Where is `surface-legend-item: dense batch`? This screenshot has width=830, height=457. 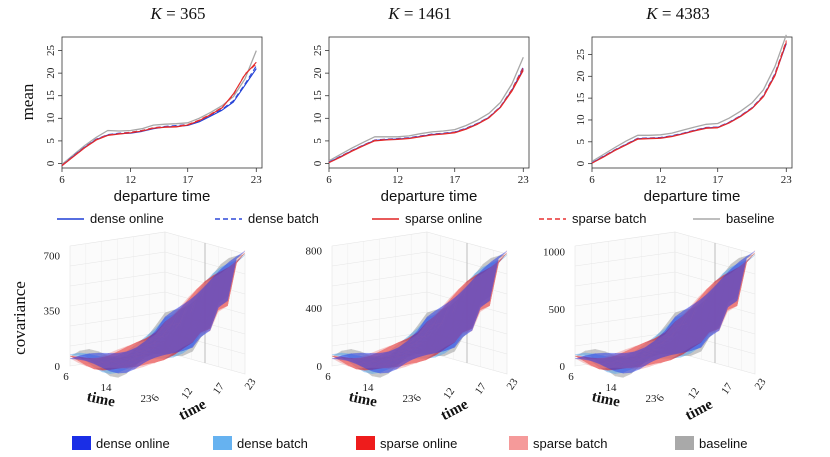
surface-legend-item: dense batch is located at coordinates (260, 443).